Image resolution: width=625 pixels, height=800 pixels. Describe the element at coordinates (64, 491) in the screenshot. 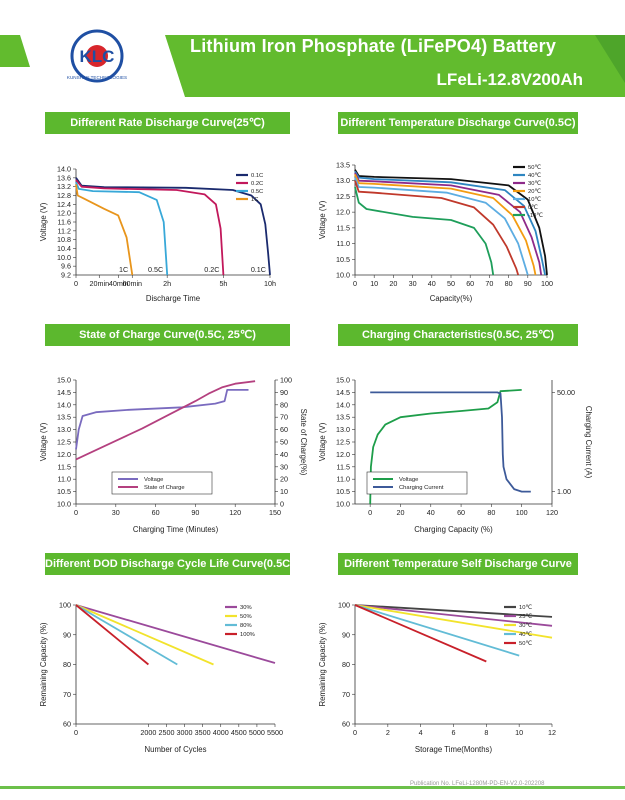

I see `y-tick-label: 10.5` at that location.